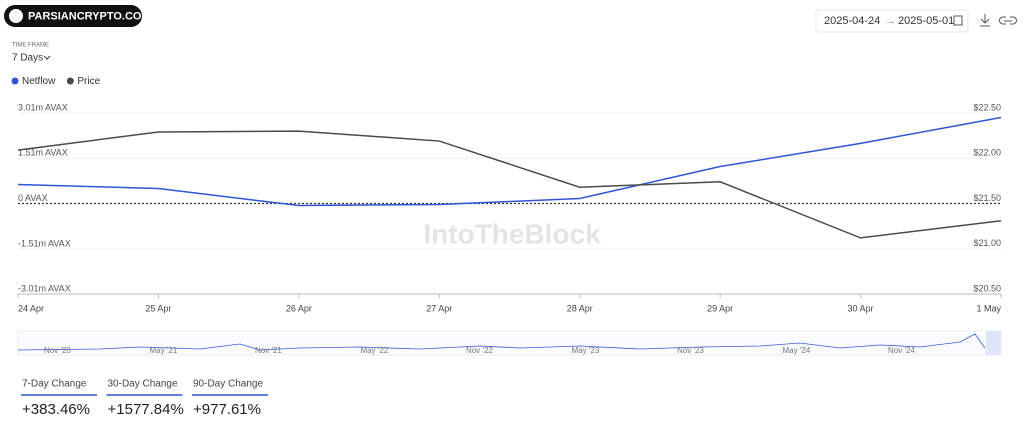 Image resolution: width=1024 pixels, height=426 pixels. I want to click on time-frame: 7 Days, so click(27, 58).